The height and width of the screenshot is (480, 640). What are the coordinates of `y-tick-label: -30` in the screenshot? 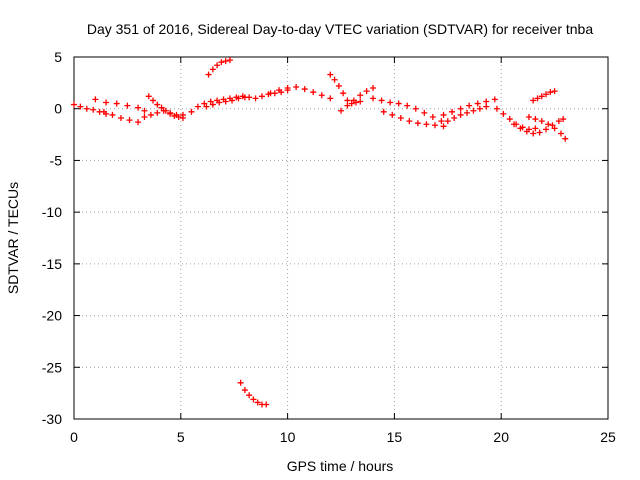 It's located at (52, 419).